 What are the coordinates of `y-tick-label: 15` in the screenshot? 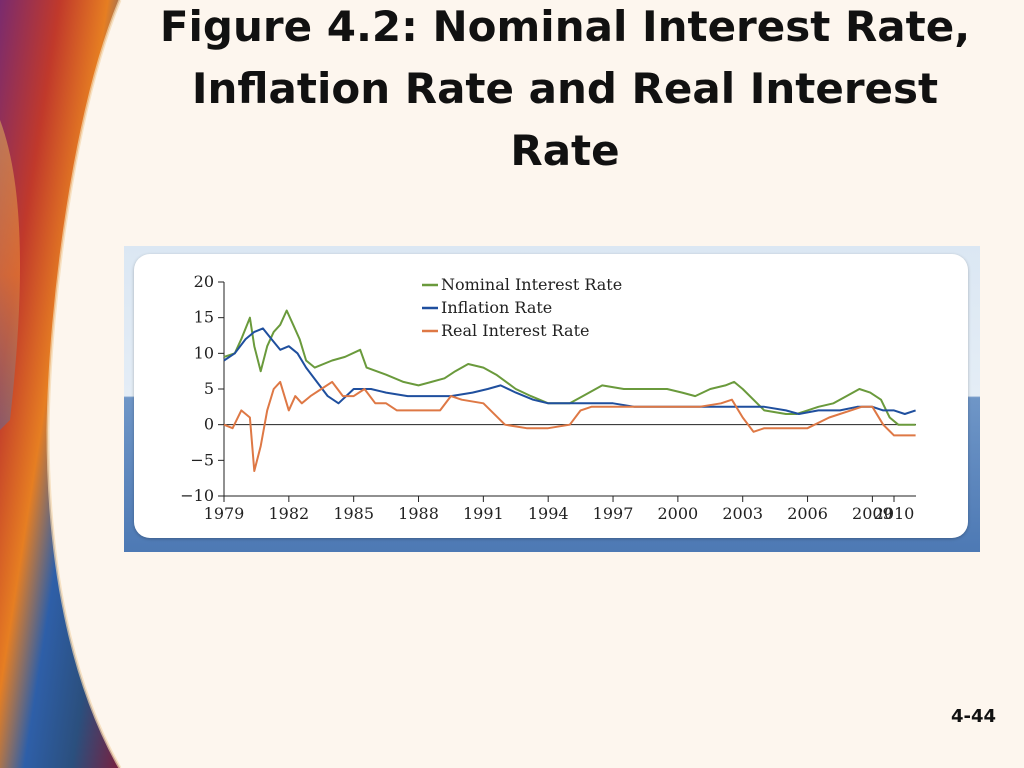 It's located at (204, 317).